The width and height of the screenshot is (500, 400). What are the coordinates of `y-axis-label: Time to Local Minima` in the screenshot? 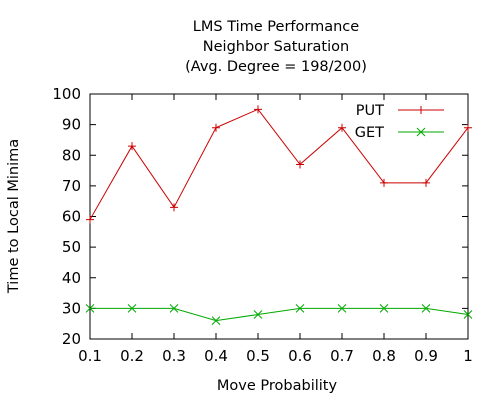 It's located at (14, 216).